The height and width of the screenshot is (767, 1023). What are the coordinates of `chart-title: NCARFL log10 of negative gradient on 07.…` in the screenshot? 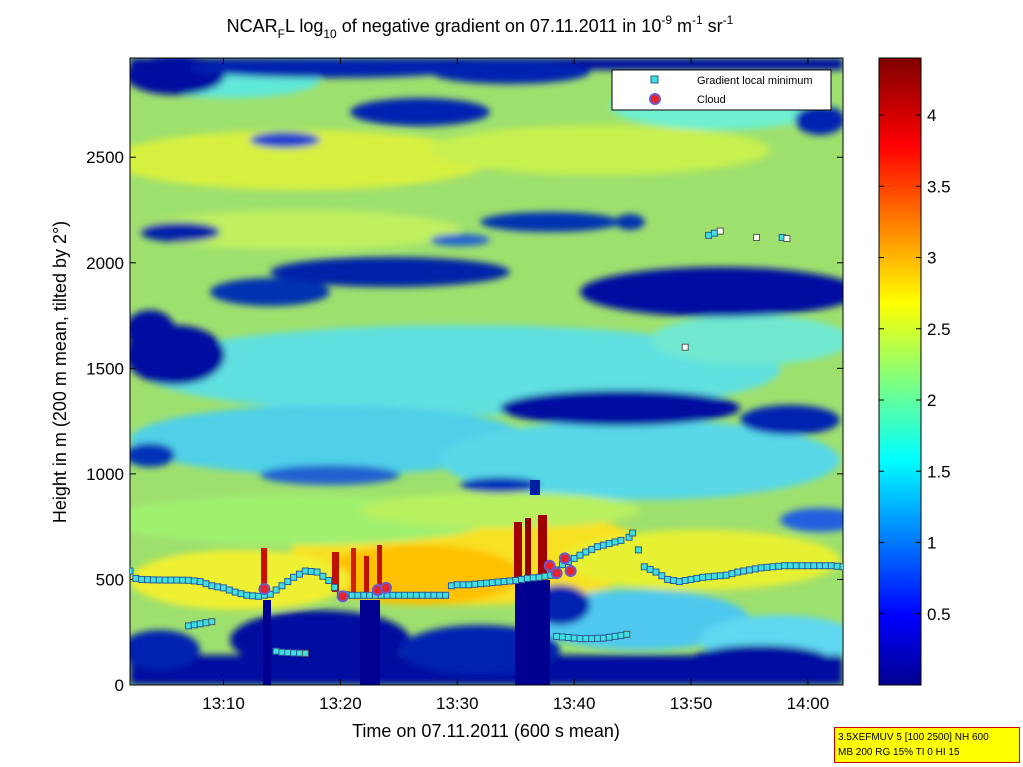 It's located at (480, 27).